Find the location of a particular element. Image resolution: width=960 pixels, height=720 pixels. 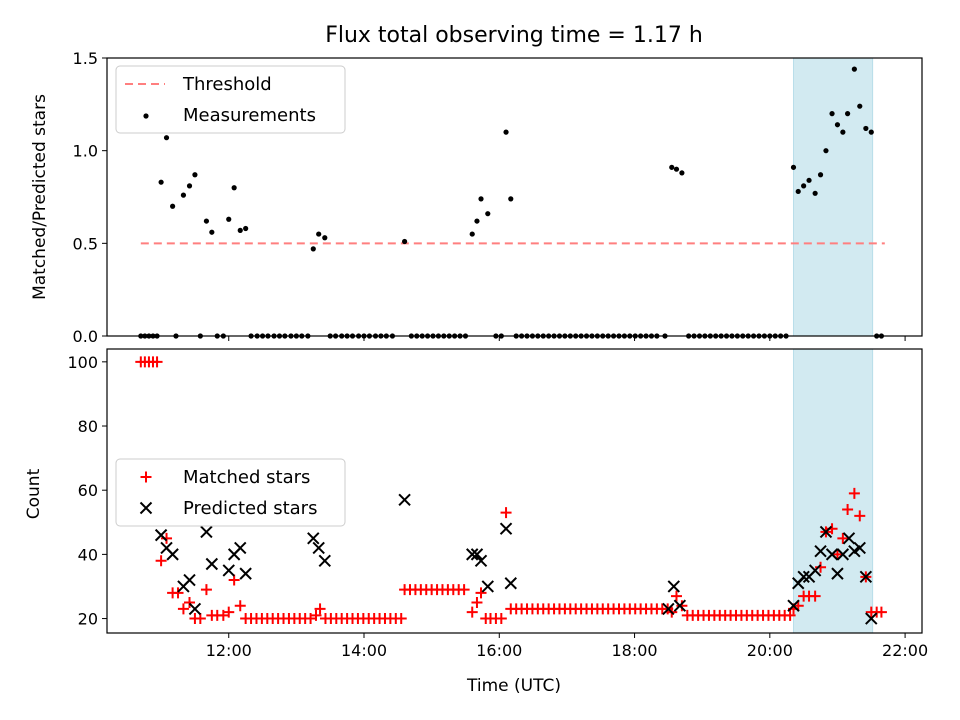

chart-title: Flux total observing time = 1.17 h is located at coordinates (514, 35).